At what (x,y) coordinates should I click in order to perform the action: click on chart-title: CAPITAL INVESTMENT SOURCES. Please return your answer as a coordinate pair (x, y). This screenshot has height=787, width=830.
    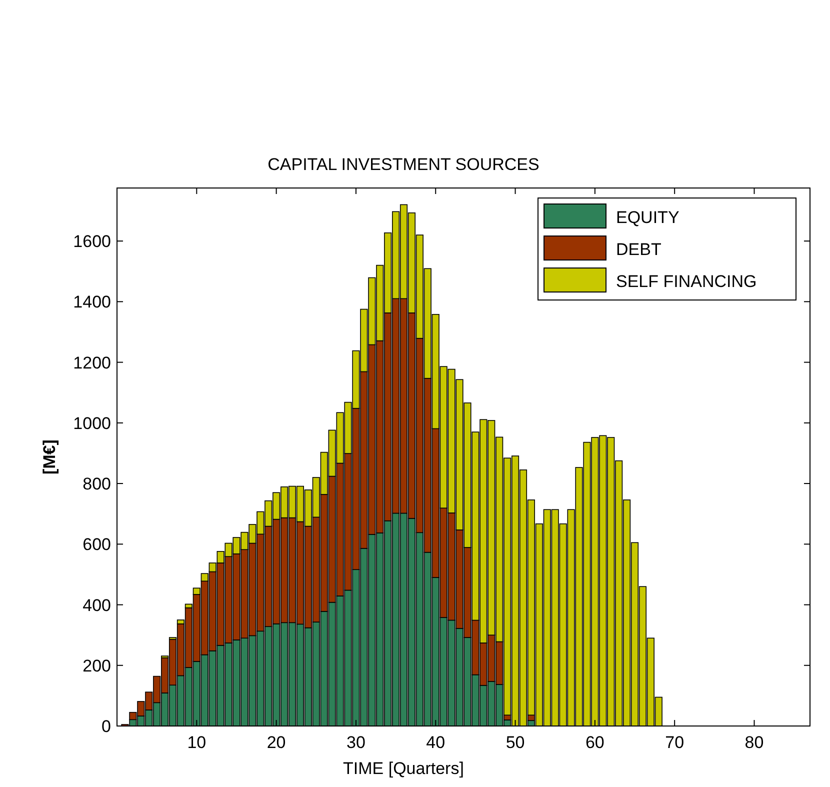
    Looking at the image, I should click on (404, 164).